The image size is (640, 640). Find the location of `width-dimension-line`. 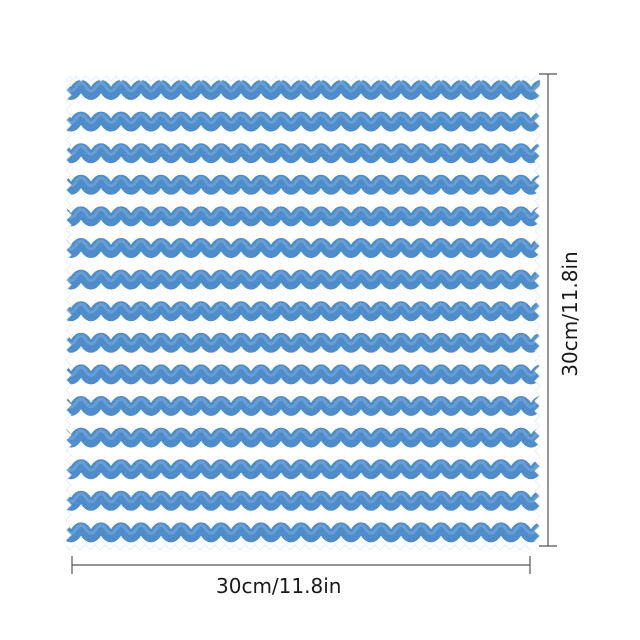

width-dimension-line is located at coordinates (301, 565).